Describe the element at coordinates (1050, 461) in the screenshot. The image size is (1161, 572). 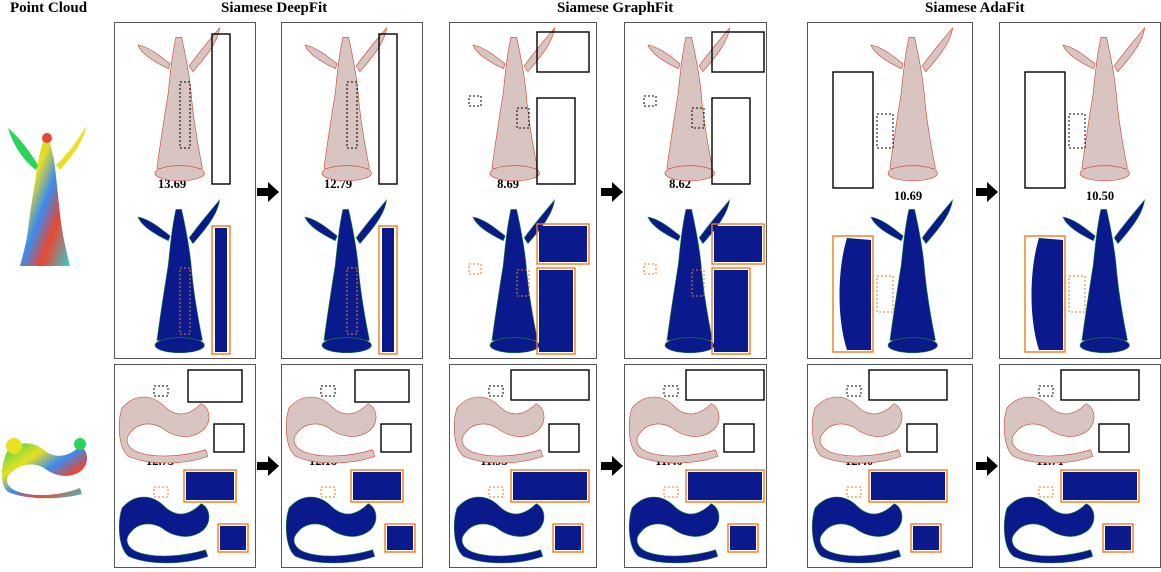
I see `dragon-error-adafit-after: 11.71` at that location.